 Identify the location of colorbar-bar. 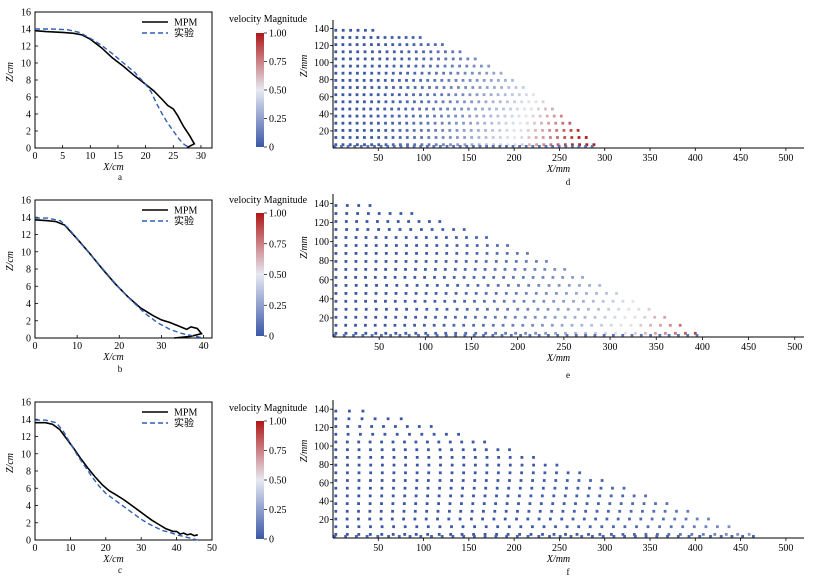
(260, 480).